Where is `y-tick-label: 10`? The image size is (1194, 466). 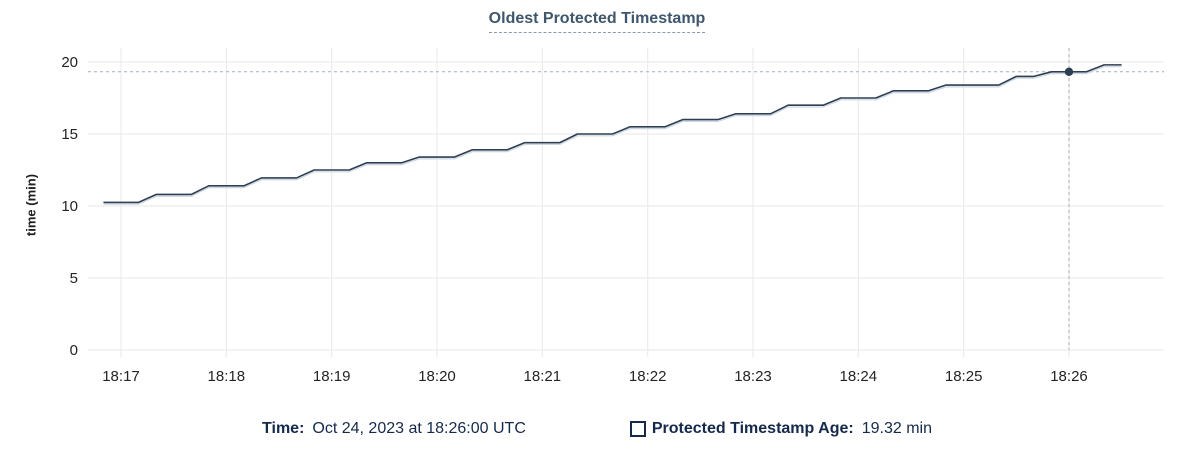
y-tick-label: 10 is located at coordinates (69, 206).